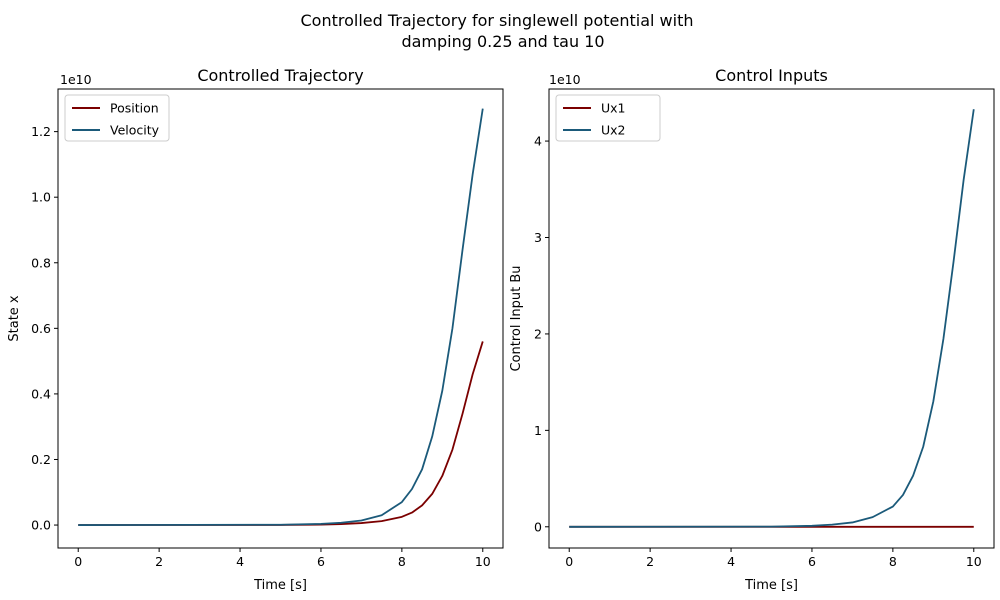  I want to click on figure-title-line-2: damping 0.25 and tau 10, so click(502, 41).